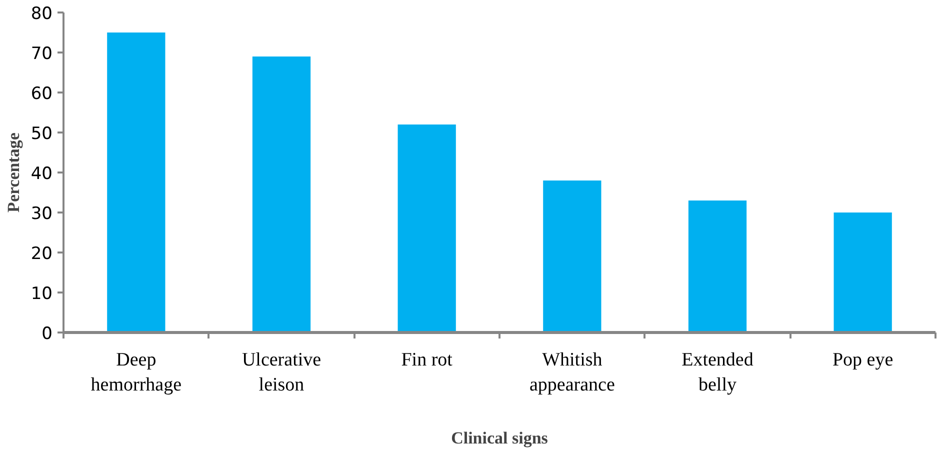 The image size is (945, 453). I want to click on x-tick-label: Whitish appearance, so click(572, 373).